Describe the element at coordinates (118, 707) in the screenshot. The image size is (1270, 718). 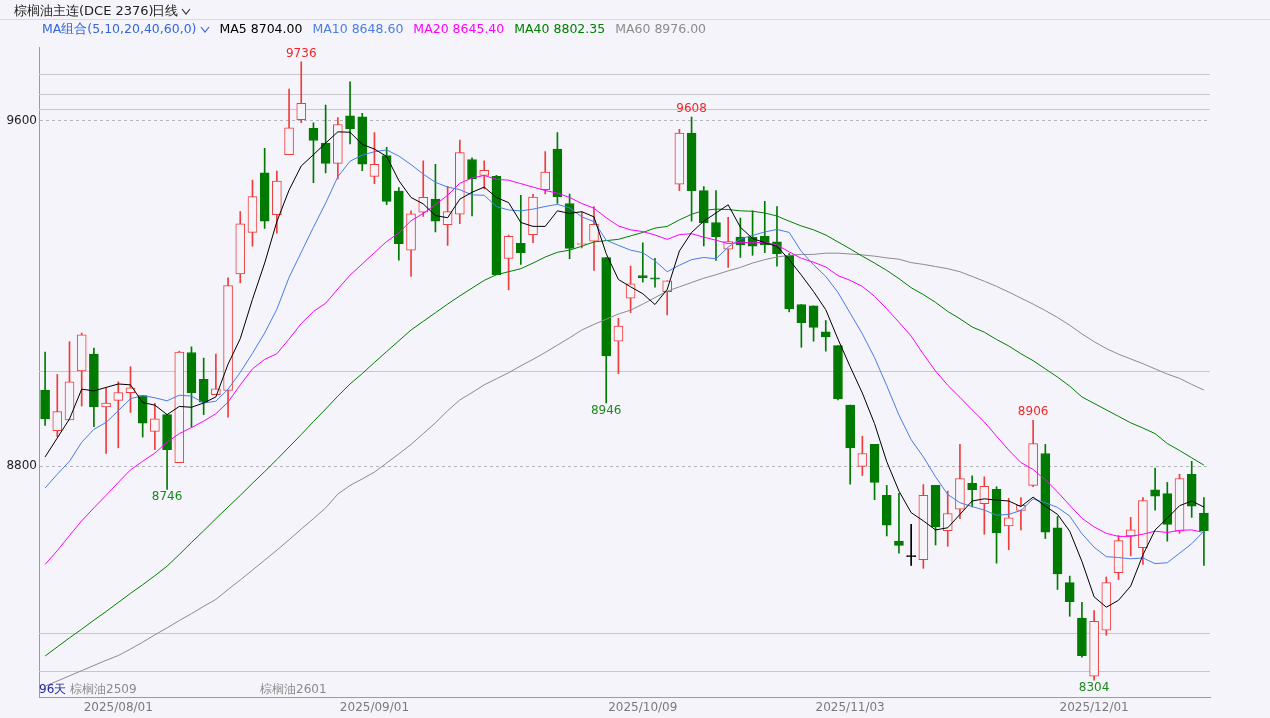
I see `x-tick-label: 2025/08/01` at that location.